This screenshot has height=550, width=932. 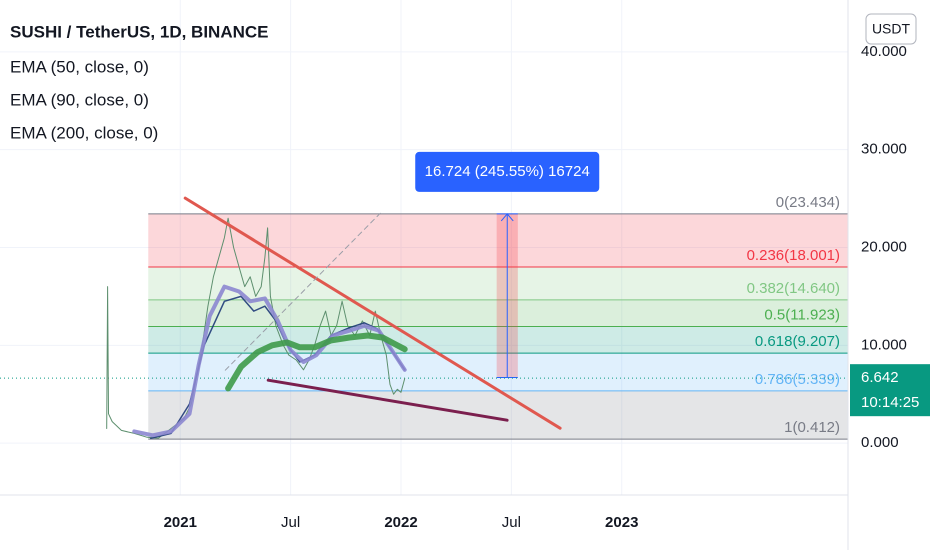 I want to click on fib-label: 0.382(14.640), so click(x=793, y=288).